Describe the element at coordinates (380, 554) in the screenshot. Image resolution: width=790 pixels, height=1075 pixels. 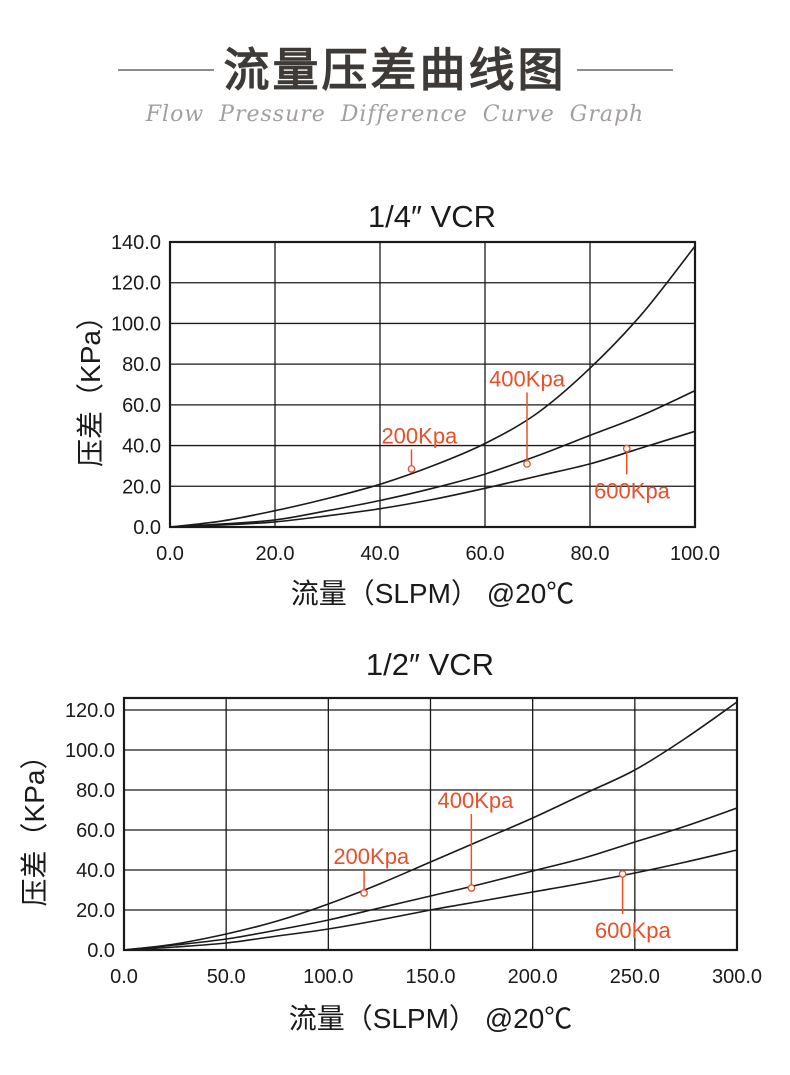
I see `x-tick-label: 40.0` at that location.